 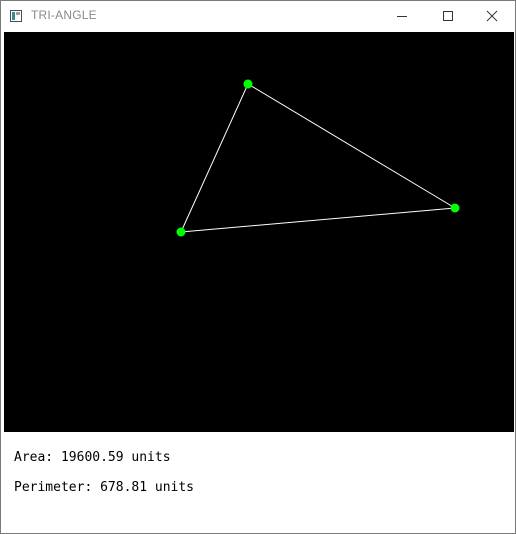 What do you see at coordinates (318, 220) in the screenshot?
I see `triangle-edge-right-left` at bounding box center [318, 220].